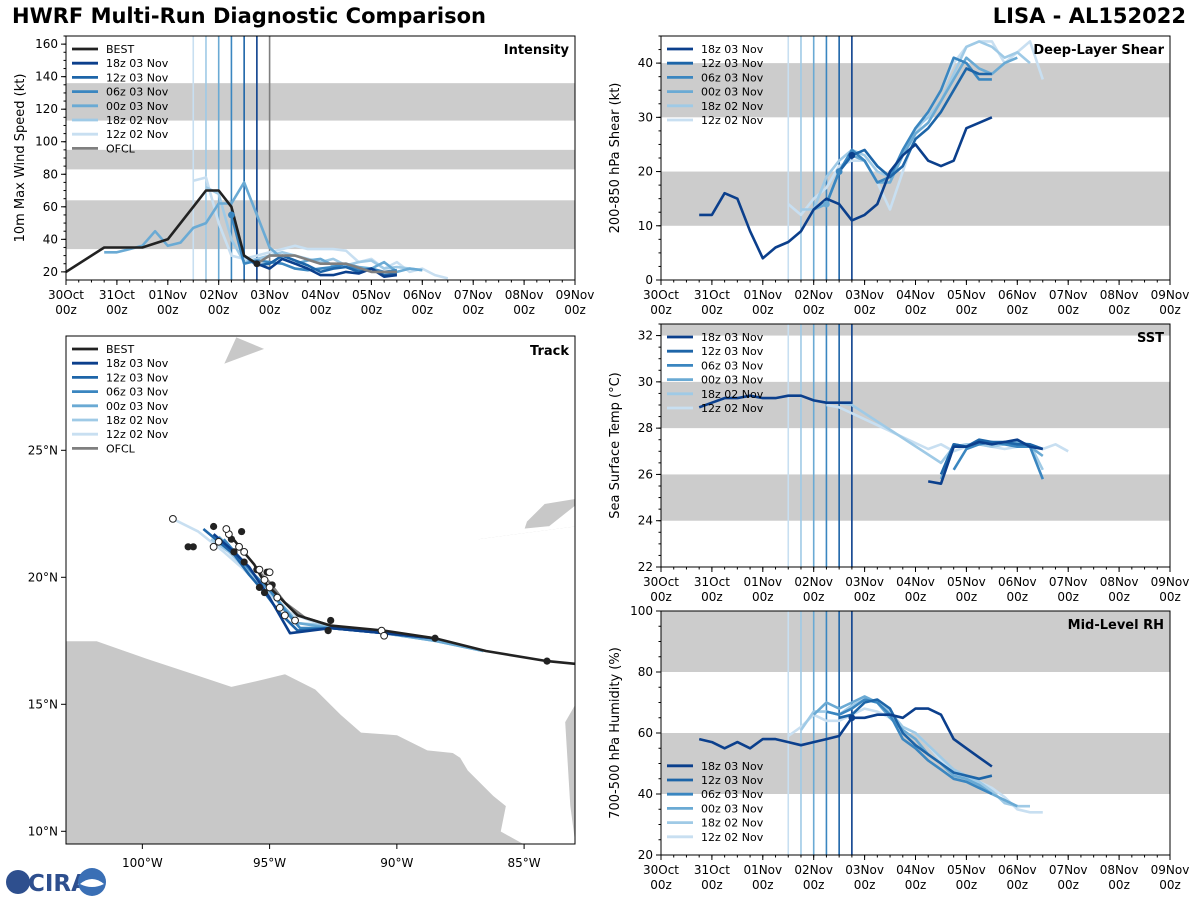 The width and height of the screenshot is (1200, 900). Describe the element at coordinates (966, 582) in the screenshot. I see `sst-x-tick-label: 05Nov` at that location.